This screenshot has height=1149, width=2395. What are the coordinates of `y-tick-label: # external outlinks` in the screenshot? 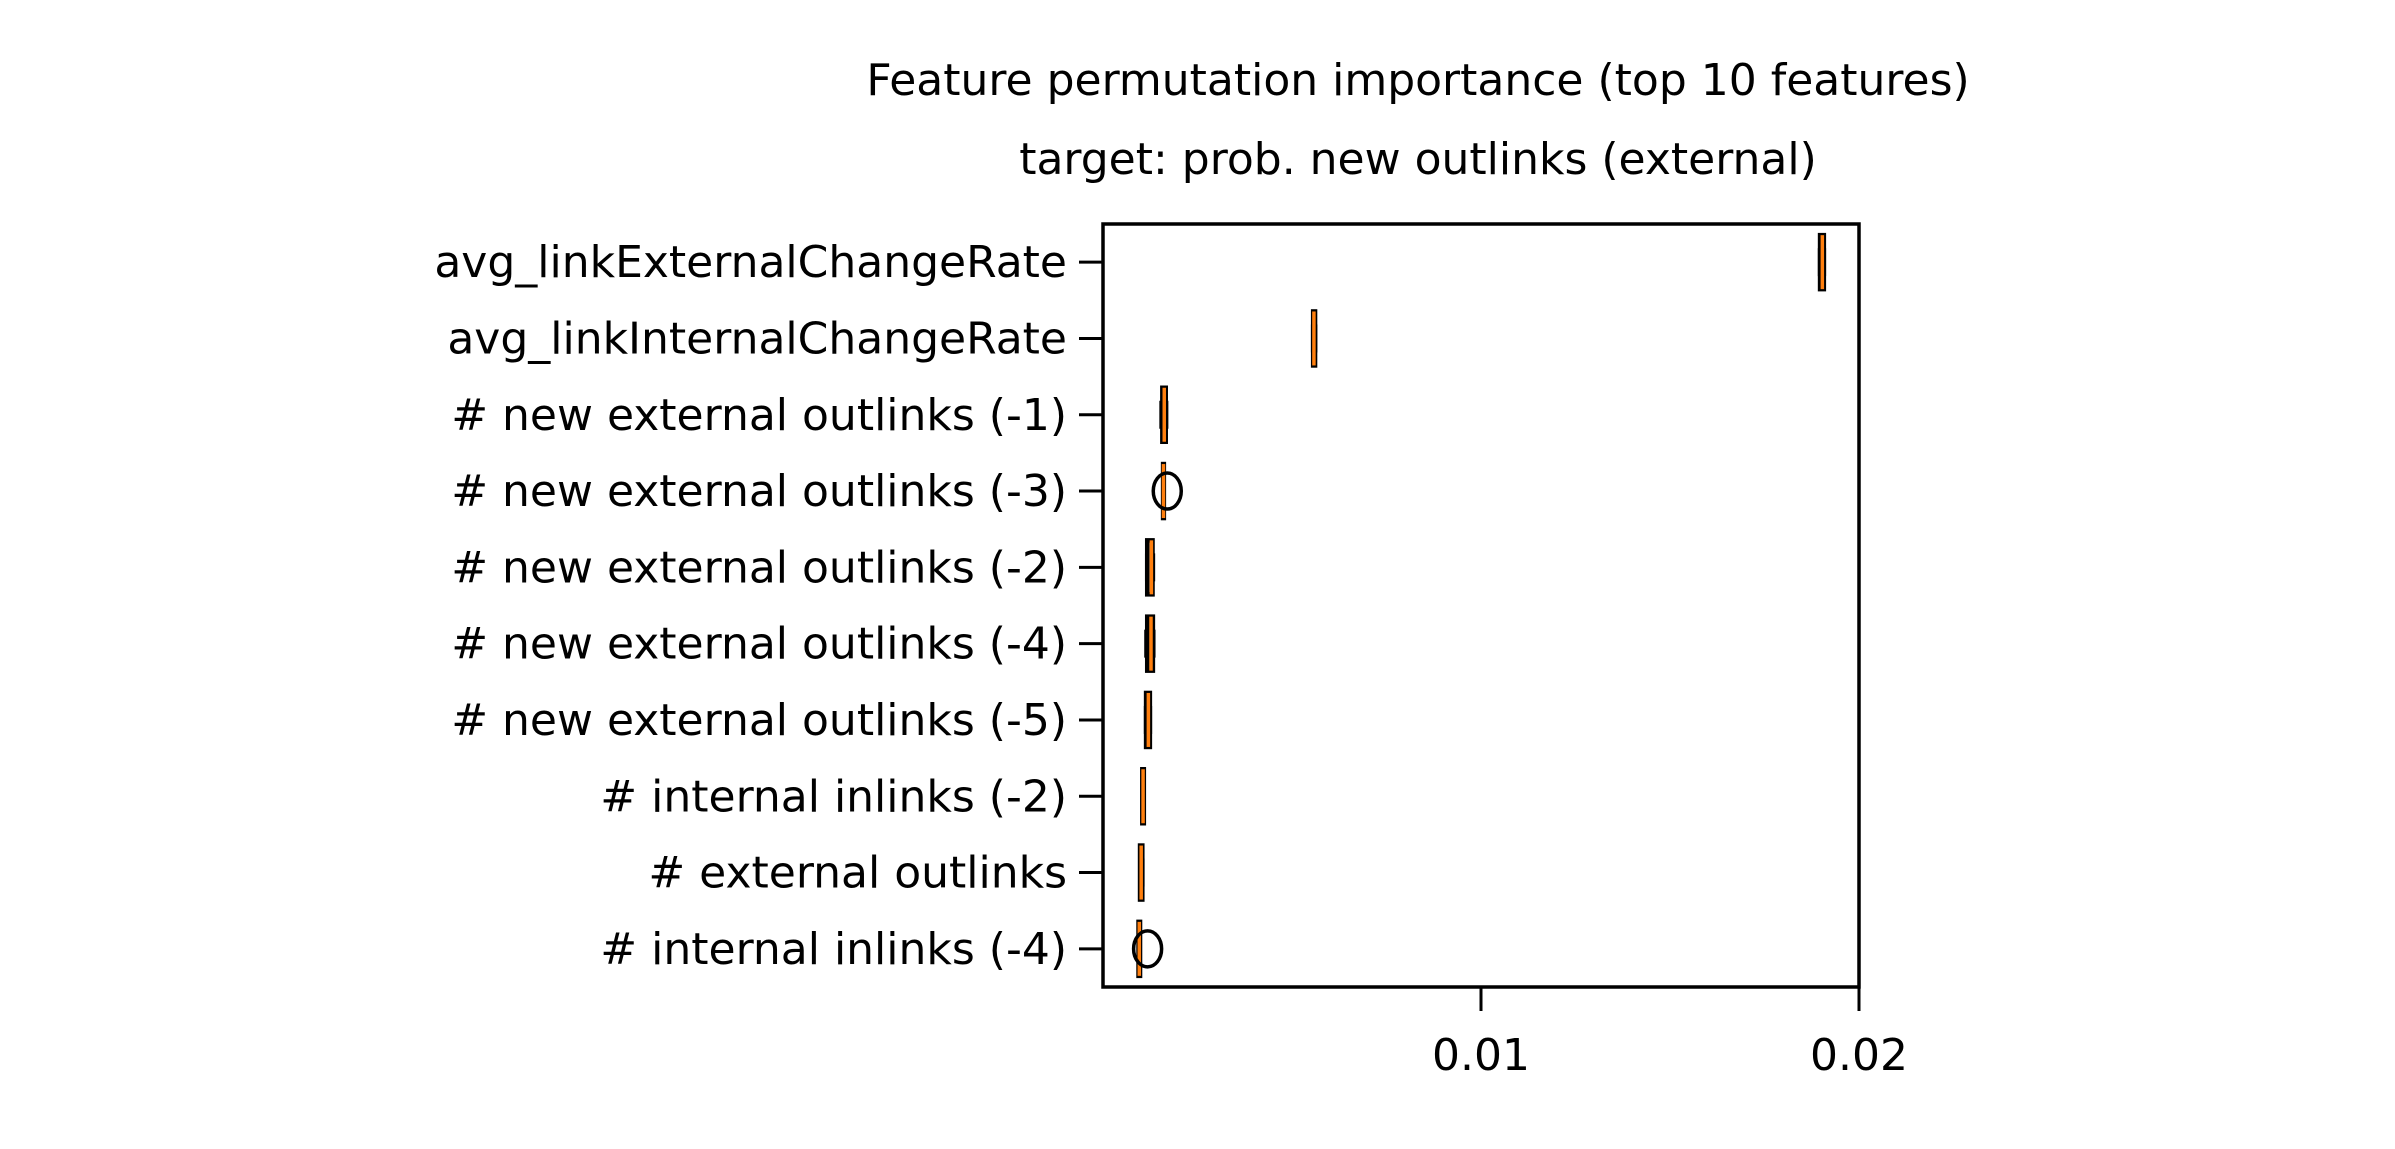 It's located at (857, 873).